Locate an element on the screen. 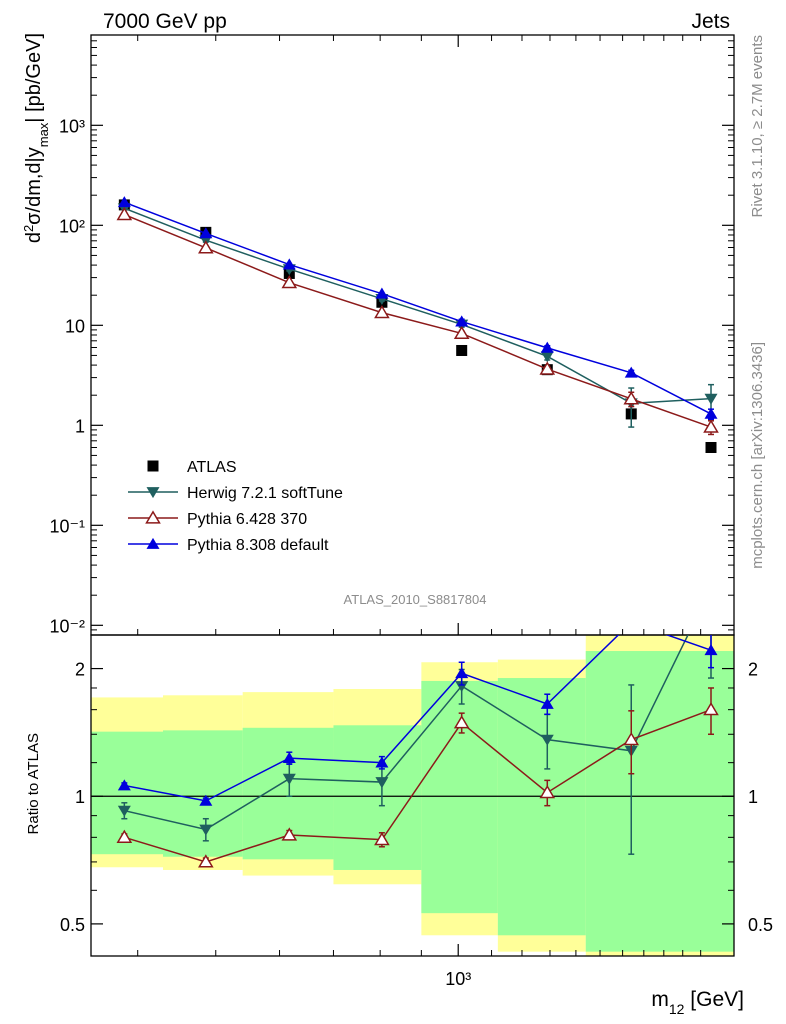 Image resolution: width=786 pixels, height=1024 pixels. analysis-label: ATLAS_2010_S8817804 is located at coordinates (415, 599).